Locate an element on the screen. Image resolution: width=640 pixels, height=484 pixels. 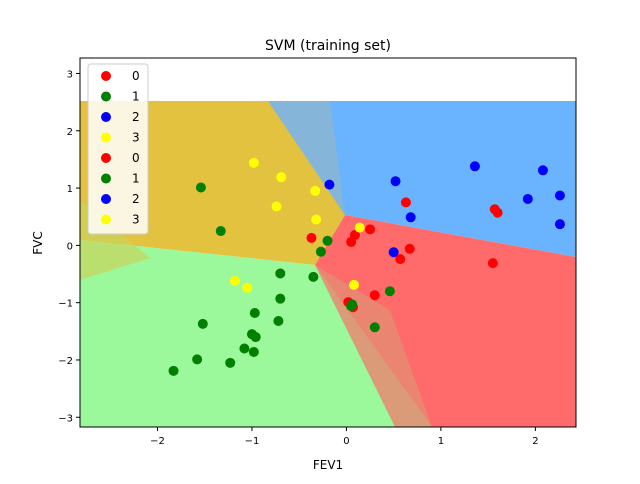
x-tick-label: −2 is located at coordinates (157, 441).